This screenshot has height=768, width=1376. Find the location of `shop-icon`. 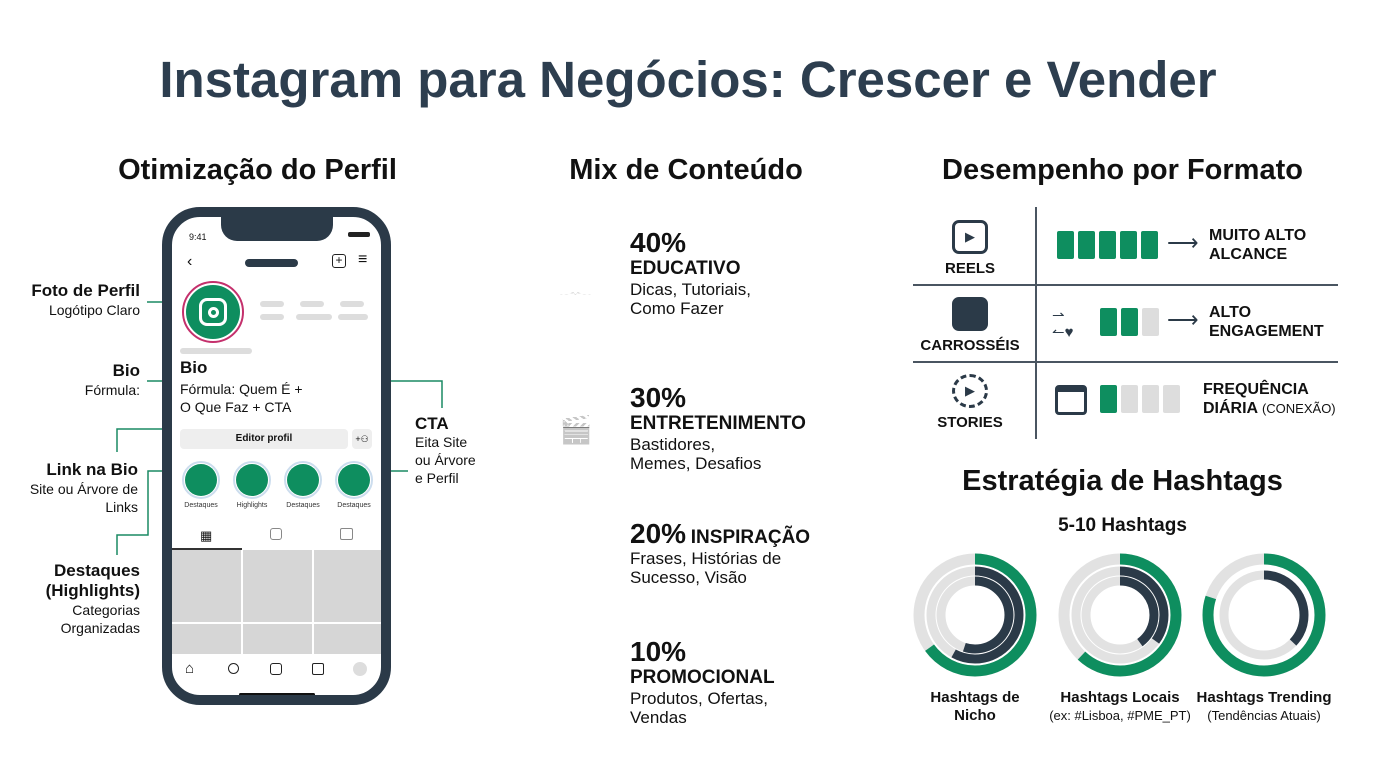

shop-icon is located at coordinates (318, 669).